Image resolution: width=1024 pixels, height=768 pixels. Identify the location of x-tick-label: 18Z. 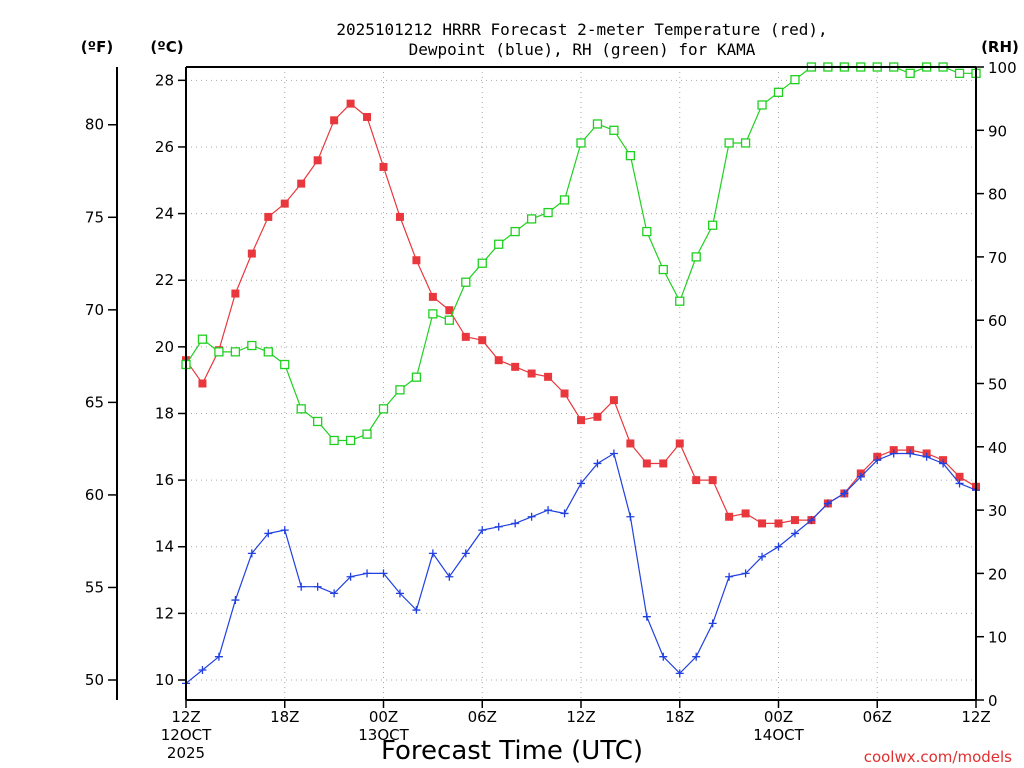
(284, 717).